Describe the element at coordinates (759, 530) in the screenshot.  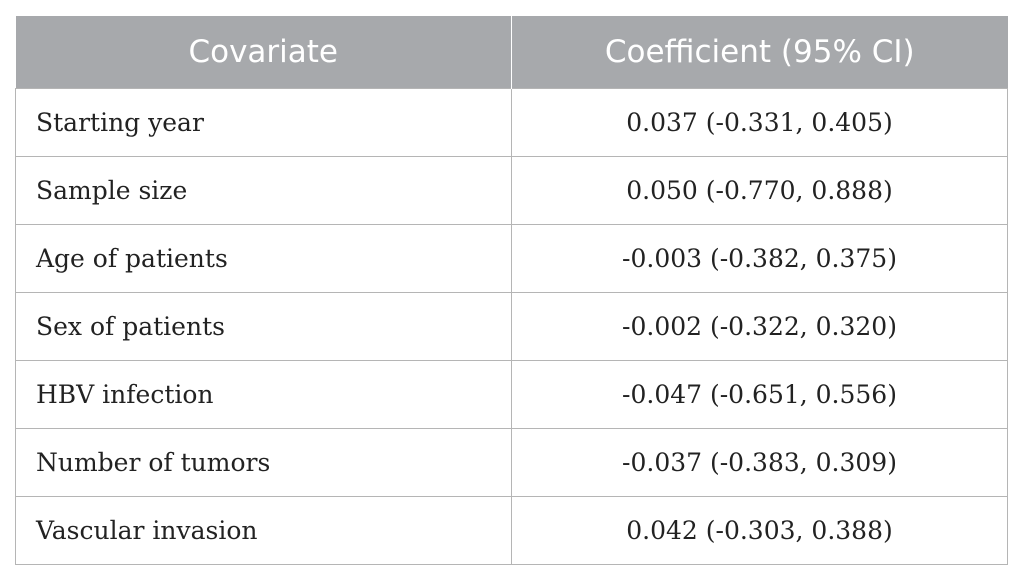
I see `coefficient-cell: 0.042 (-0.303, 0.388)` at that location.